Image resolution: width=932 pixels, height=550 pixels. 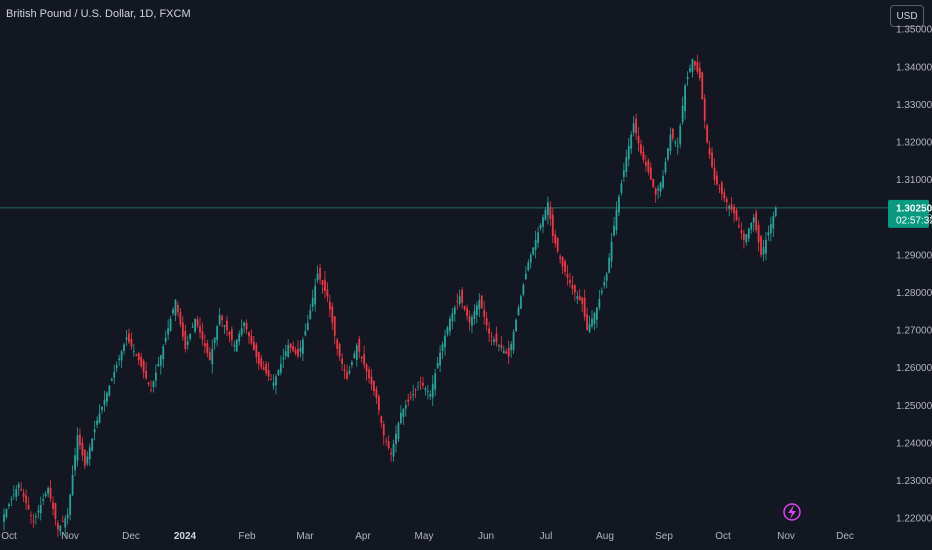 I want to click on price-tick-label: 1.34000, so click(x=914, y=67).